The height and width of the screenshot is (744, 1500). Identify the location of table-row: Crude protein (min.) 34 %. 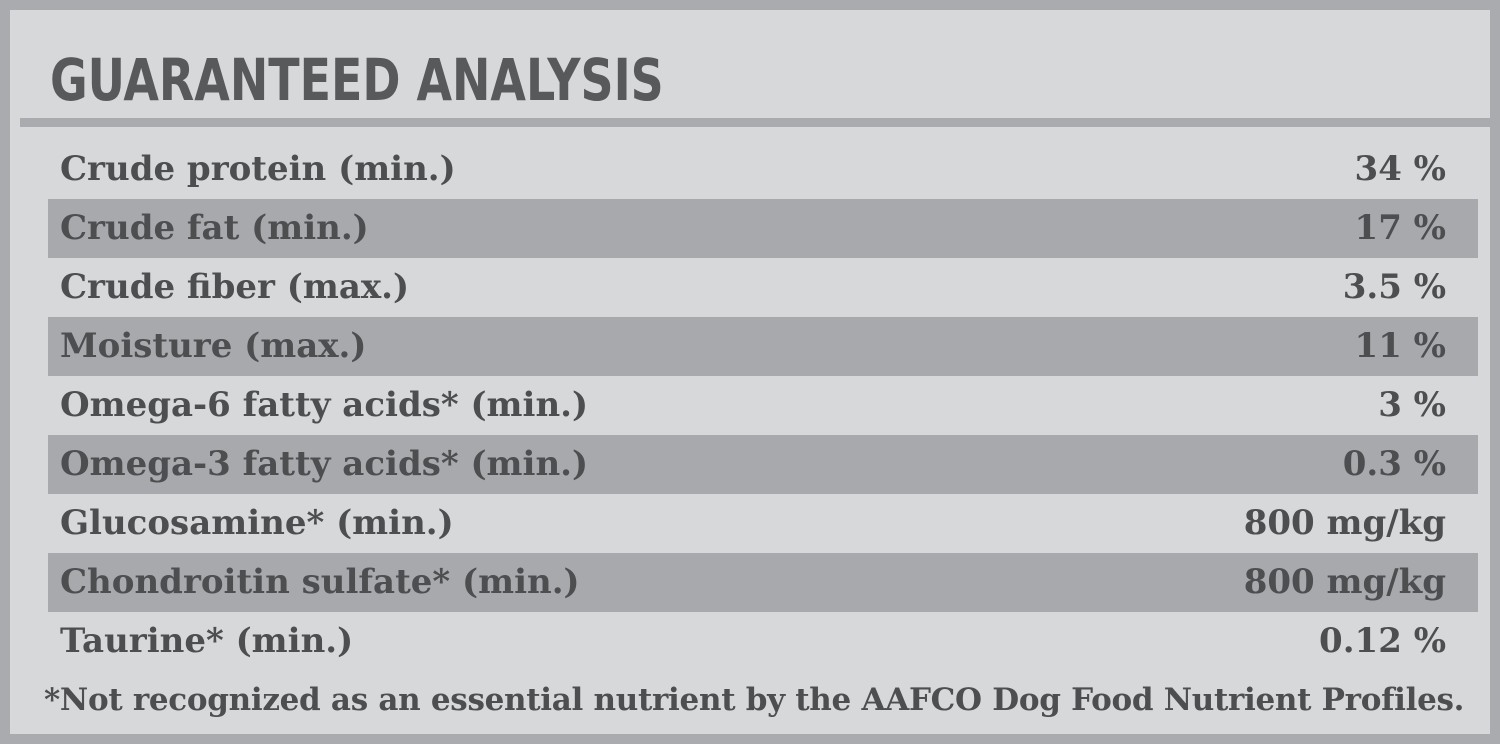
(763, 169).